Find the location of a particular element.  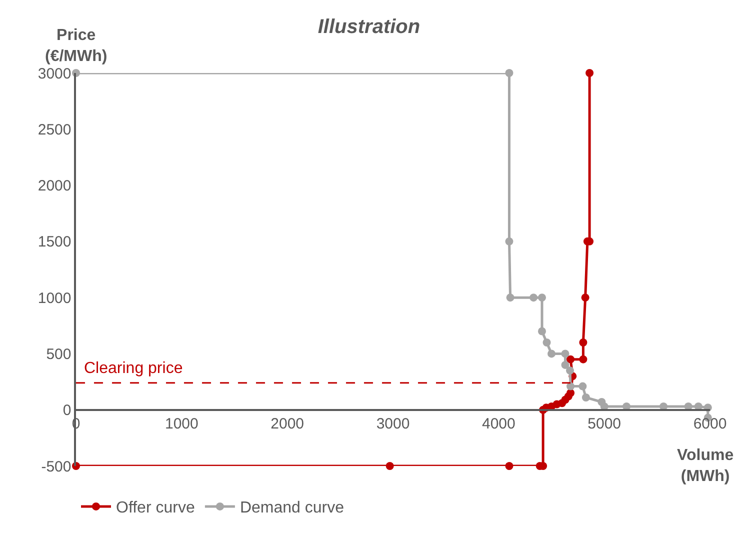

y-tick-label: 0 is located at coordinates (67, 411).